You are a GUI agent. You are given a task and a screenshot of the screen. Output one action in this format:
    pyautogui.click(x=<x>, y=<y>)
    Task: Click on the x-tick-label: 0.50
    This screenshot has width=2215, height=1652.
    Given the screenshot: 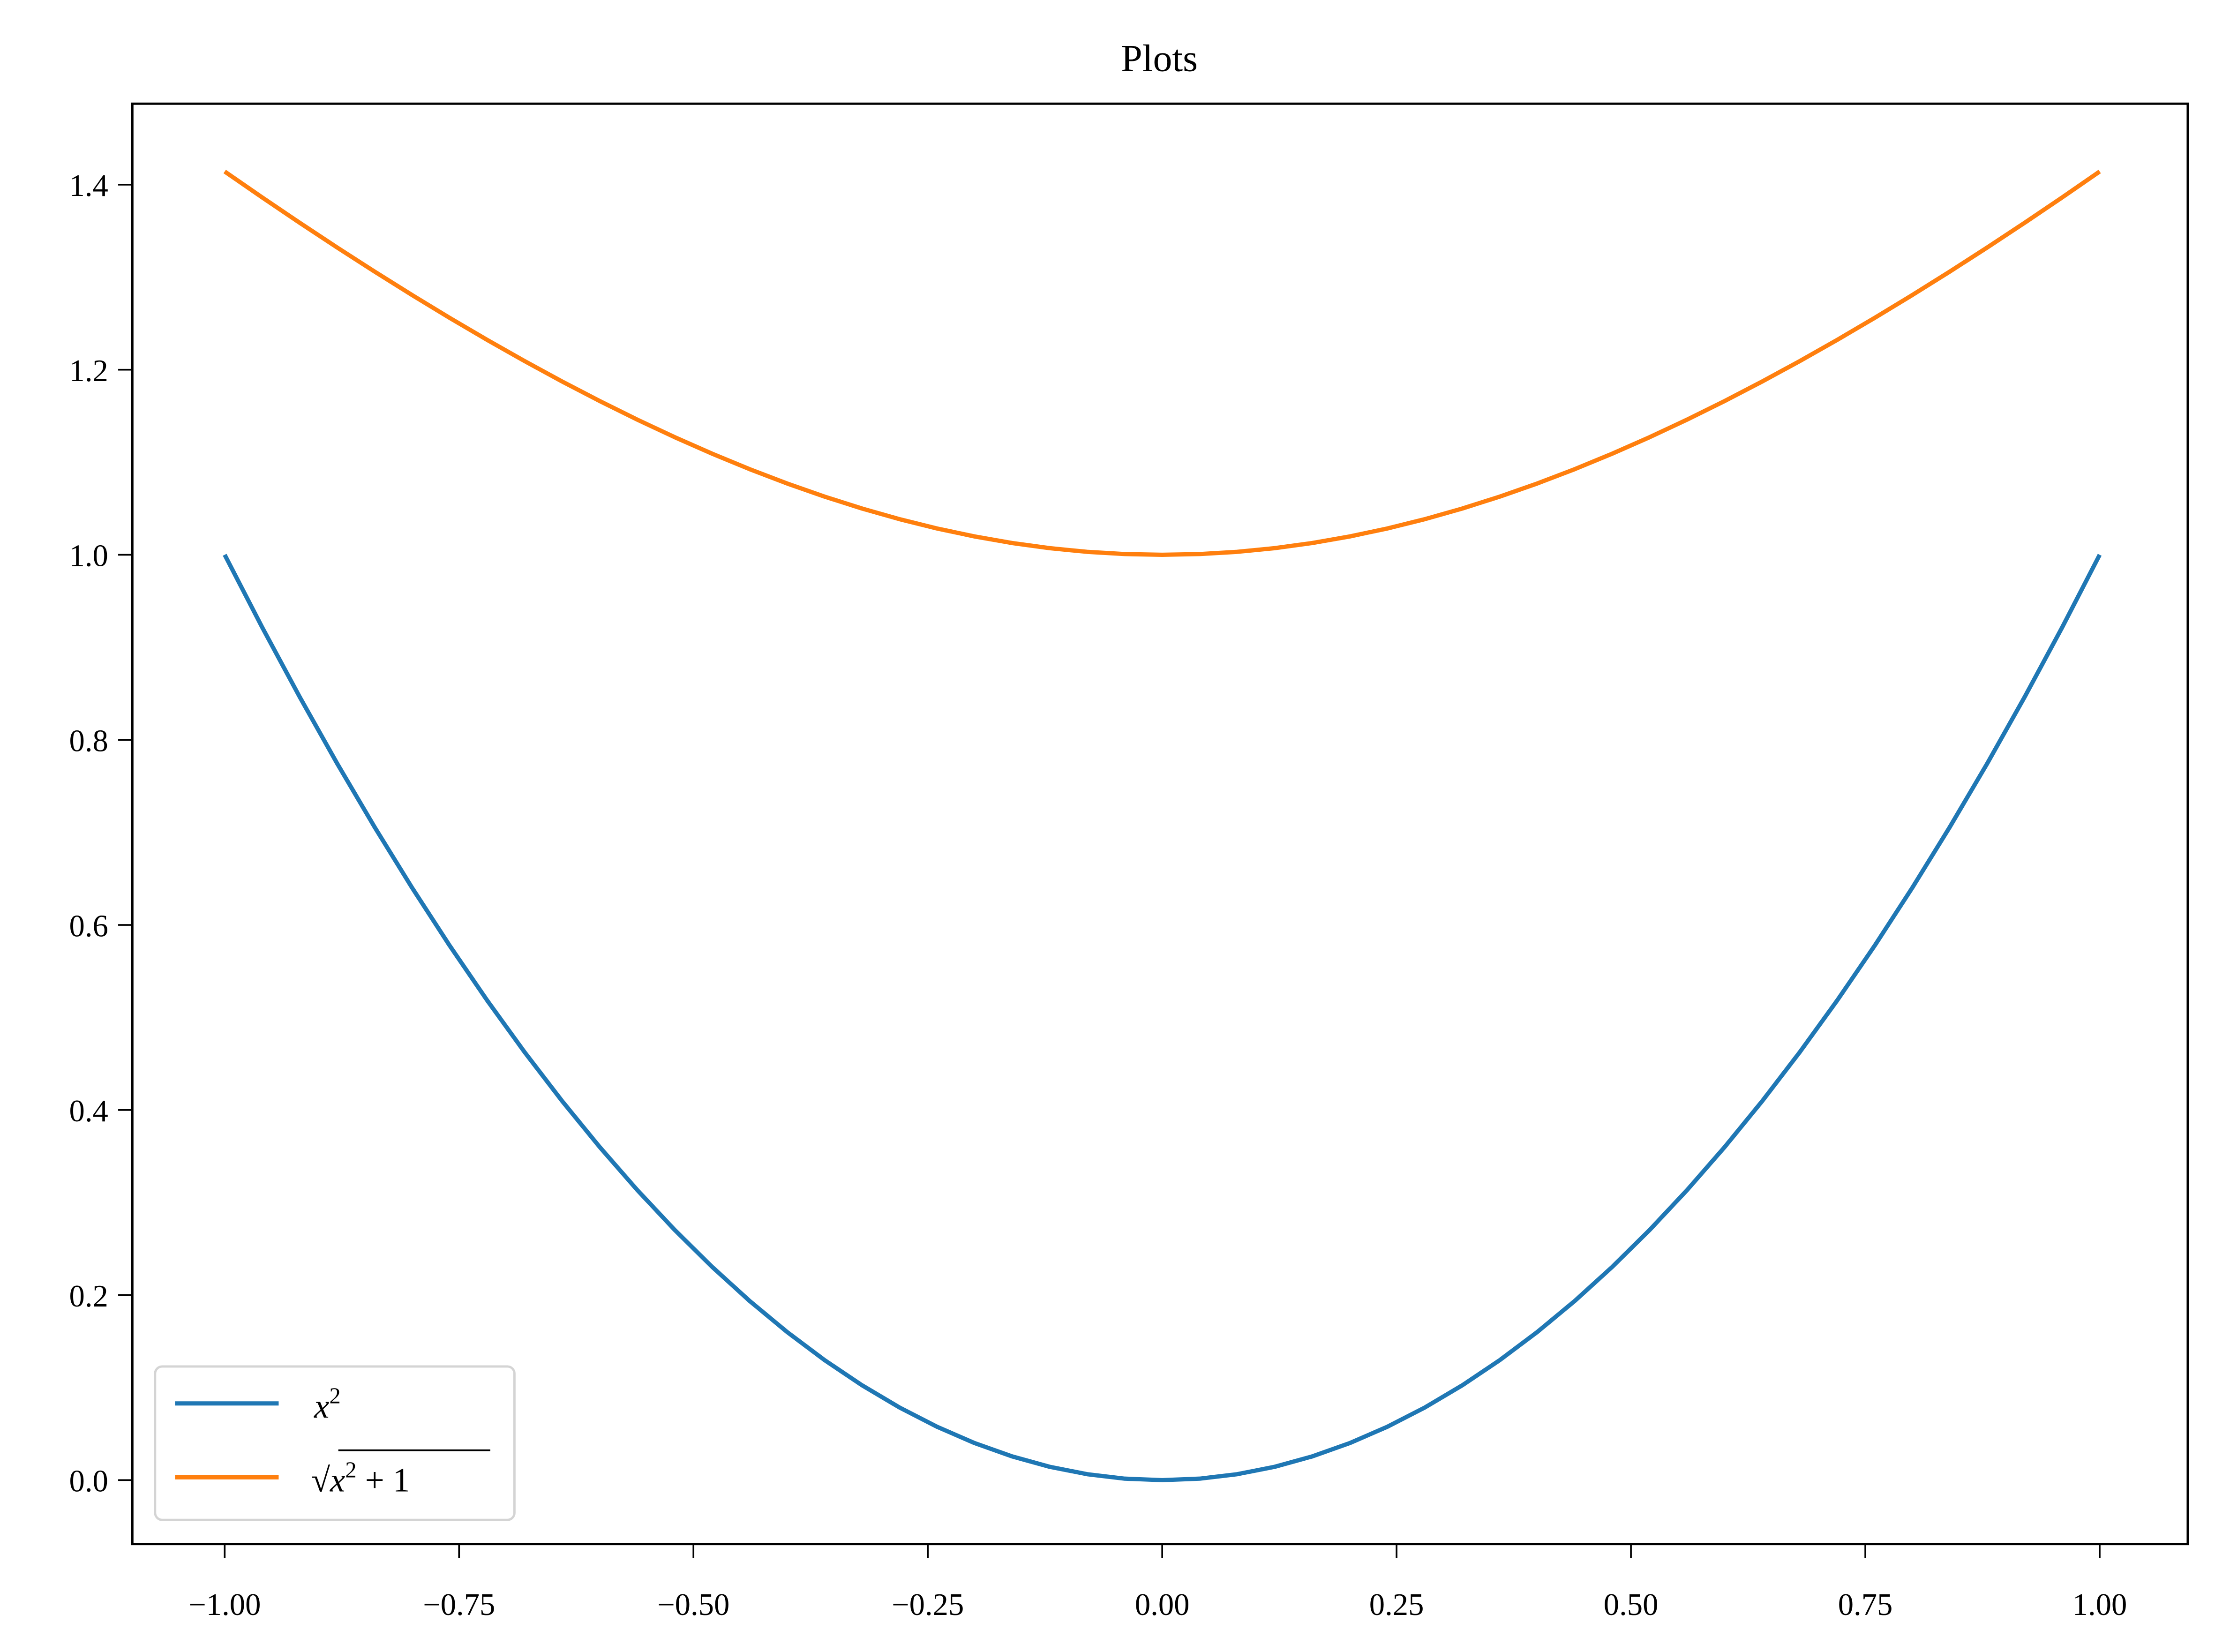 What is the action you would take?
    pyautogui.click(x=1631, y=1605)
    